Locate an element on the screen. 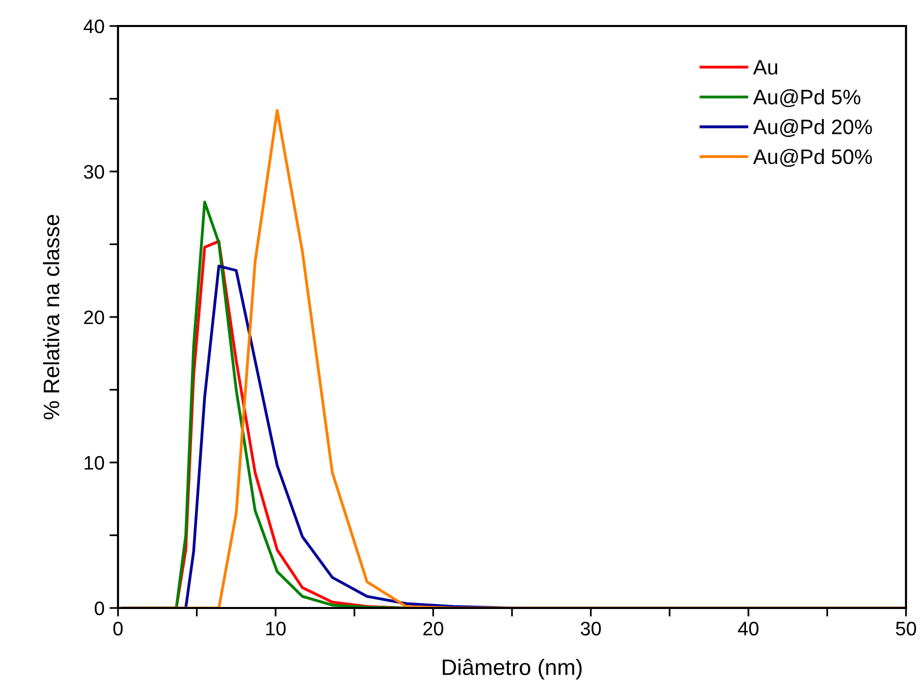 The image size is (920, 694). x-tick-label: 0 is located at coordinates (118, 629).